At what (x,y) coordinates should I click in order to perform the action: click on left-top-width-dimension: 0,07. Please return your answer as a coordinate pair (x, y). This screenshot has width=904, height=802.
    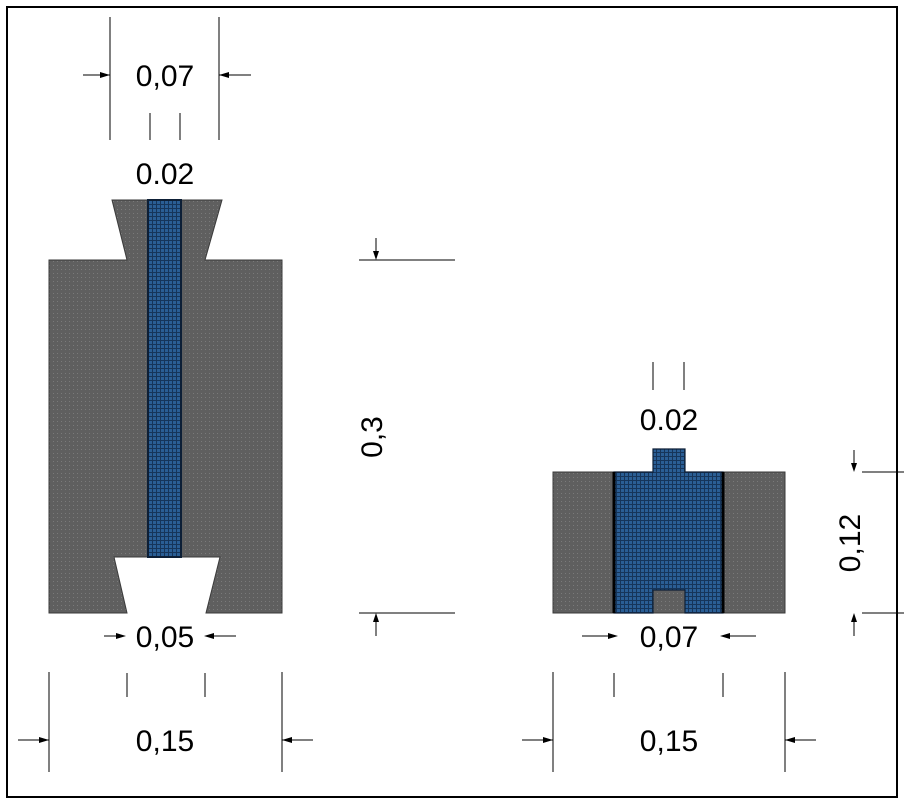
    Looking at the image, I should click on (167, 78).